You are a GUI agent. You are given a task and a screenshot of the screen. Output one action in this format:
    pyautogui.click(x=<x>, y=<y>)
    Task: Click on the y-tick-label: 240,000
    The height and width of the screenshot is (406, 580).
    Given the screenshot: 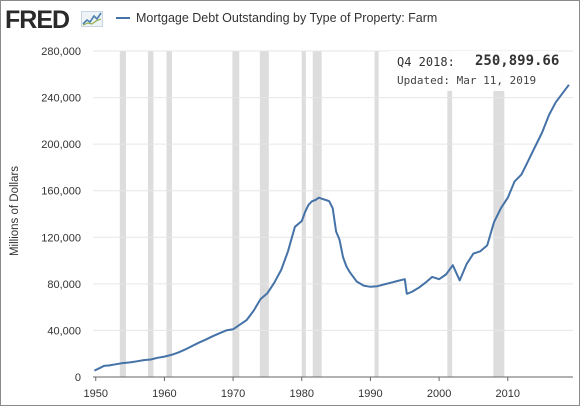 What is the action you would take?
    pyautogui.click(x=61, y=99)
    